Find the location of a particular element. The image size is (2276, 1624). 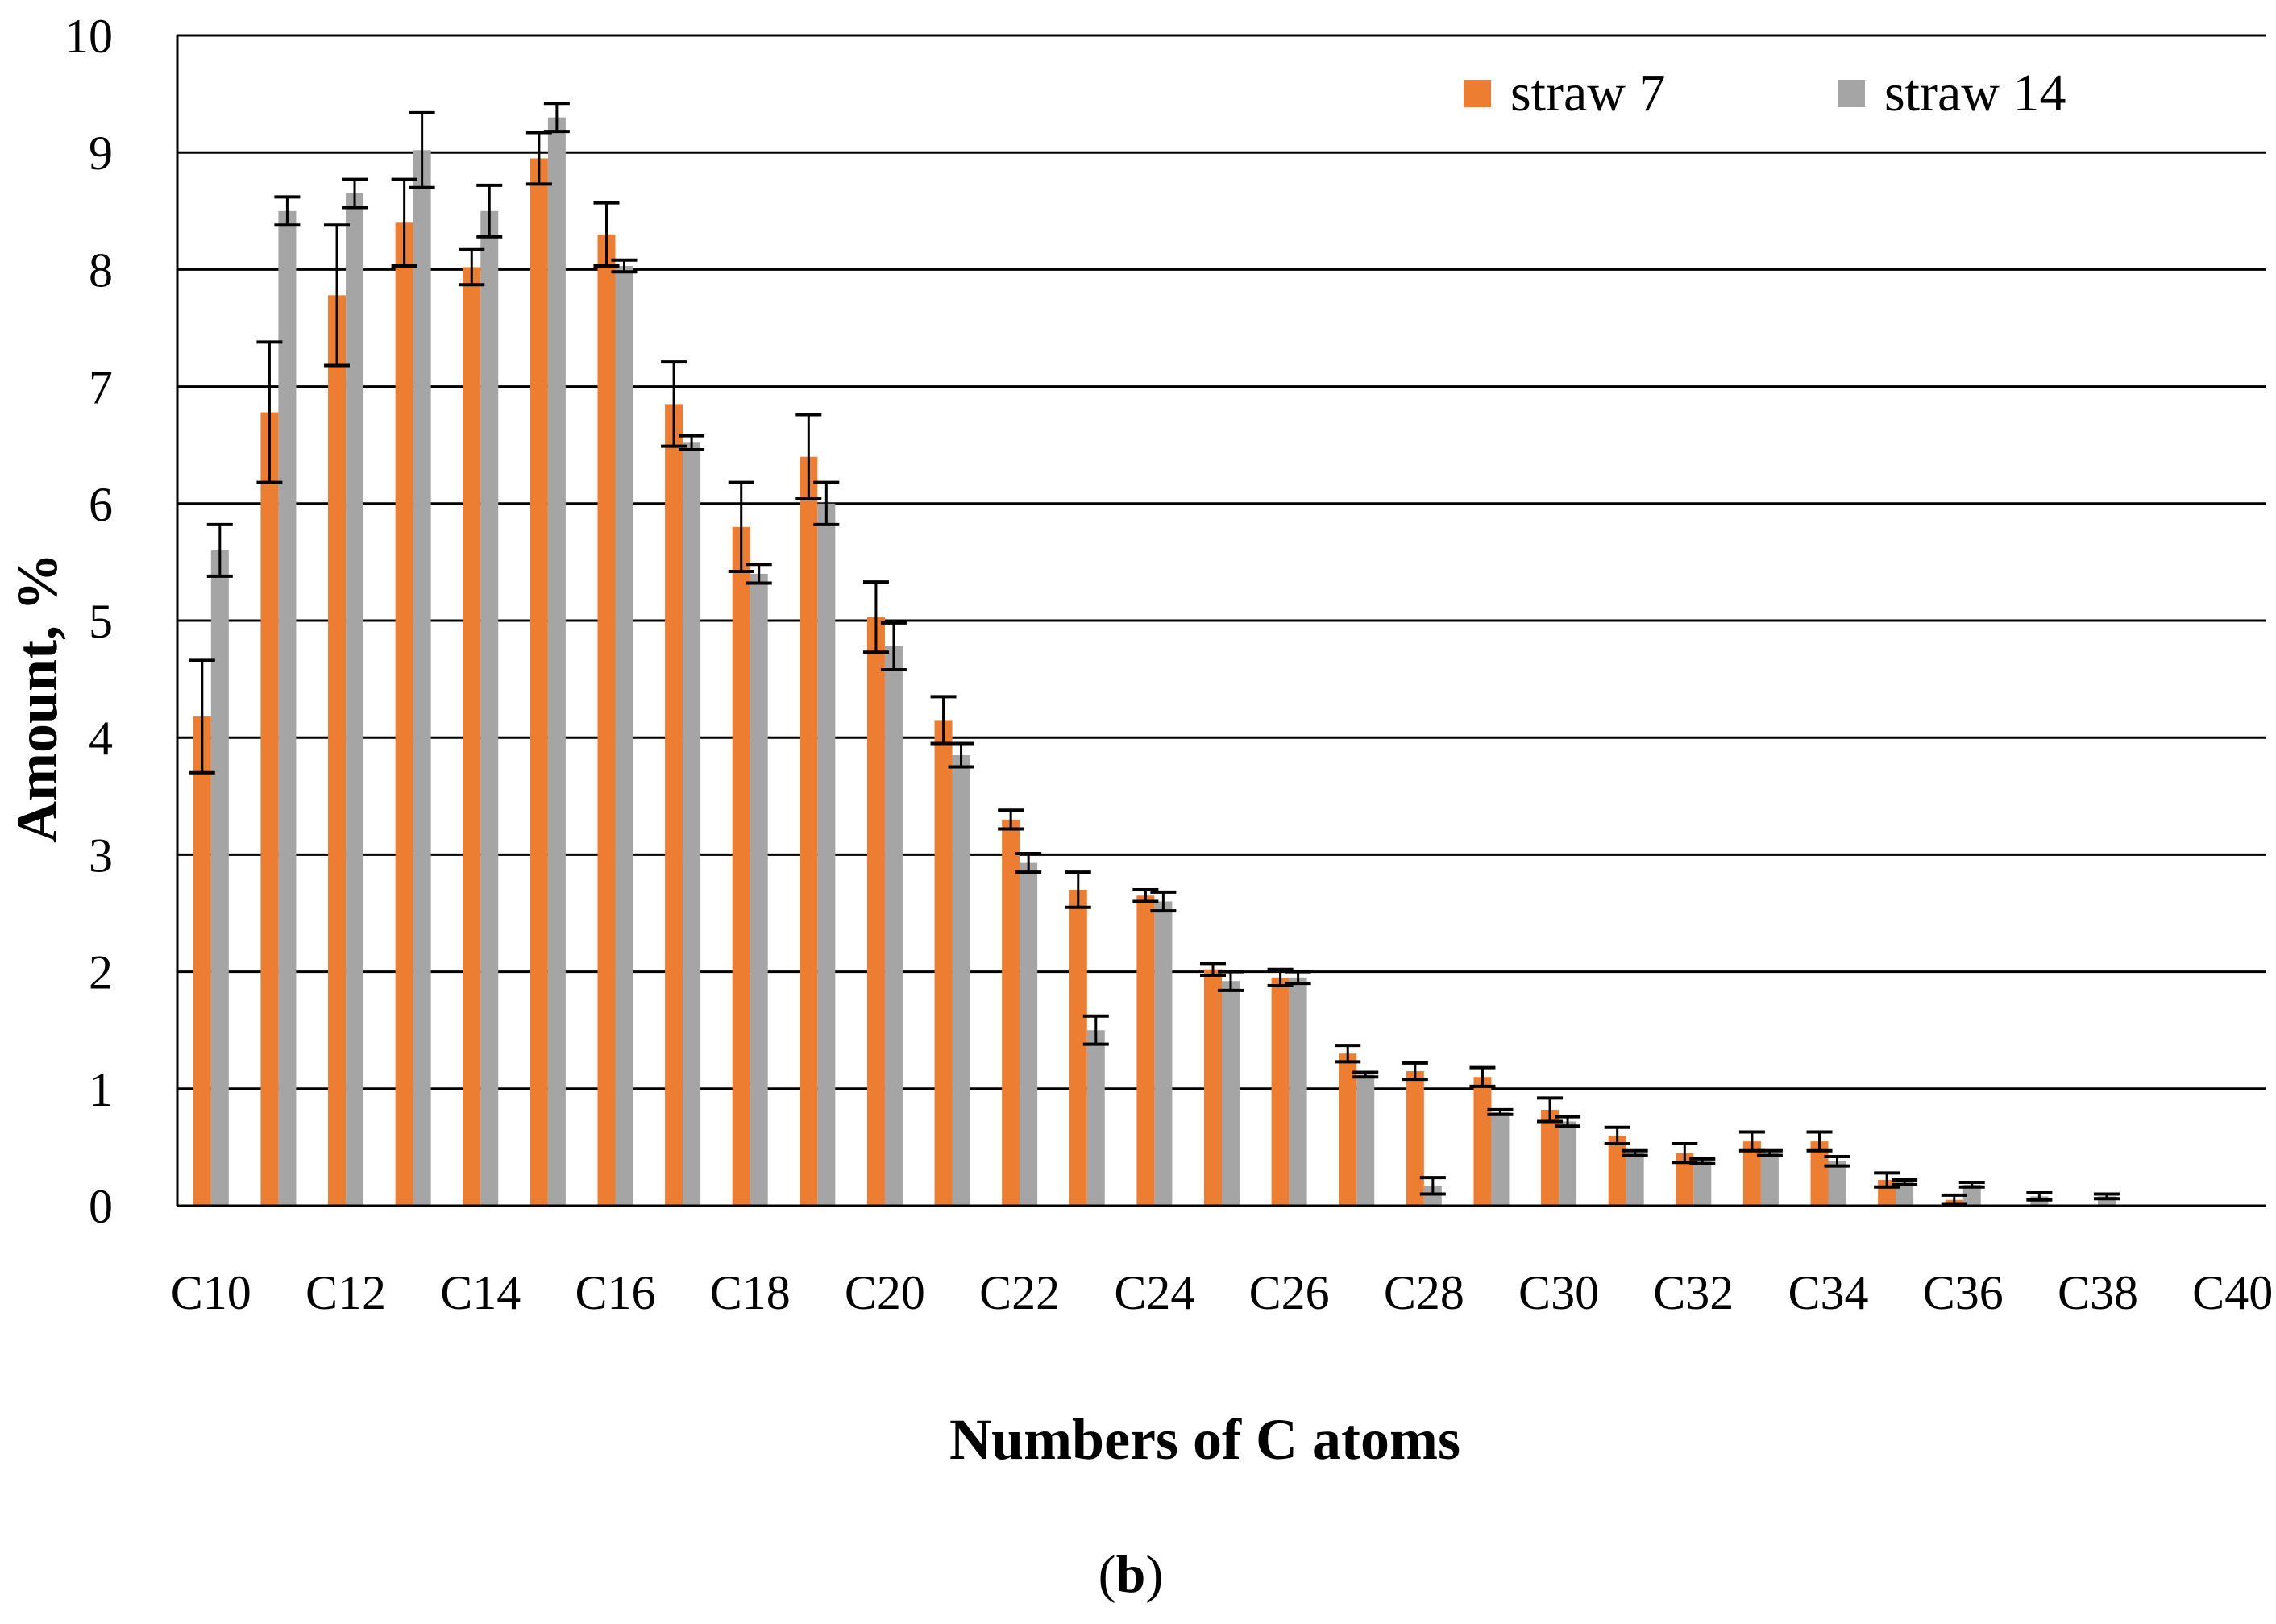

error-bar-straw-7-c30 is located at coordinates (1550, 1110).